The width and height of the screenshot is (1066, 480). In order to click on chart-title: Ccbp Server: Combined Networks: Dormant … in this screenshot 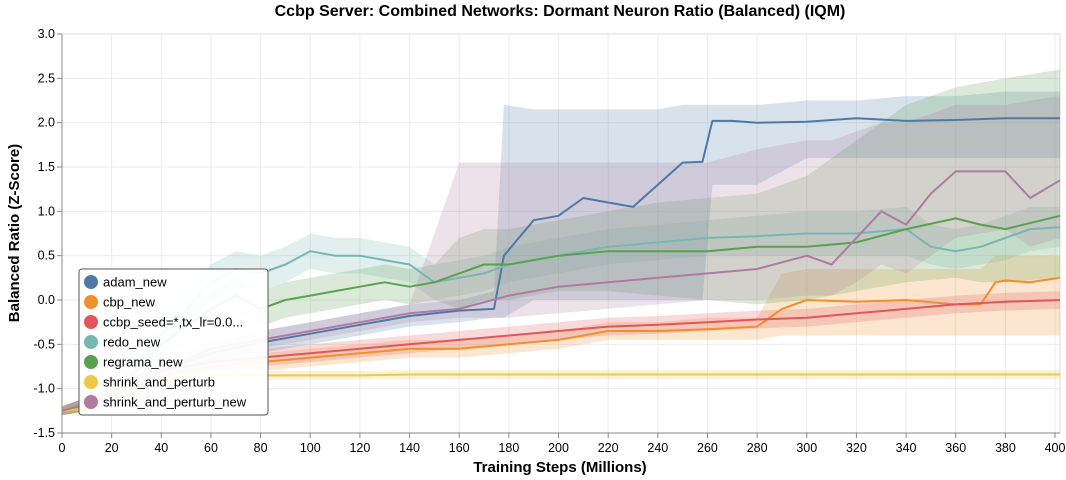, I will do `click(560, 11)`.